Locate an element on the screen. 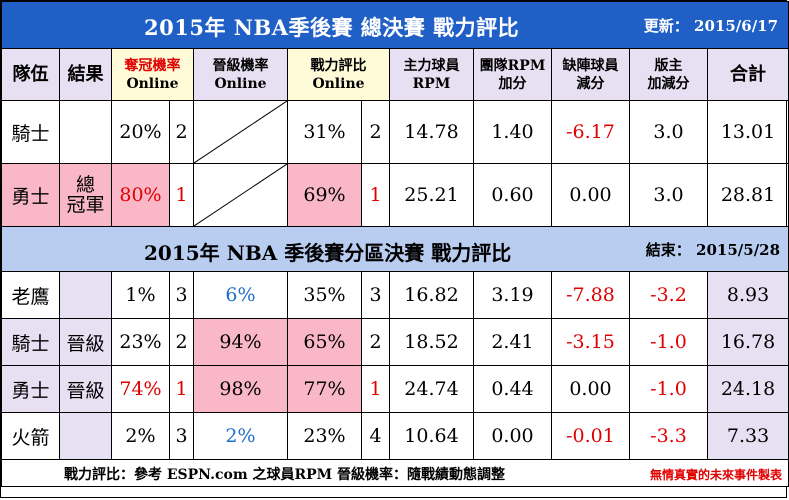 This screenshot has width=789, height=500. header-power-rating: 戰力評比 Online is located at coordinates (338, 74).